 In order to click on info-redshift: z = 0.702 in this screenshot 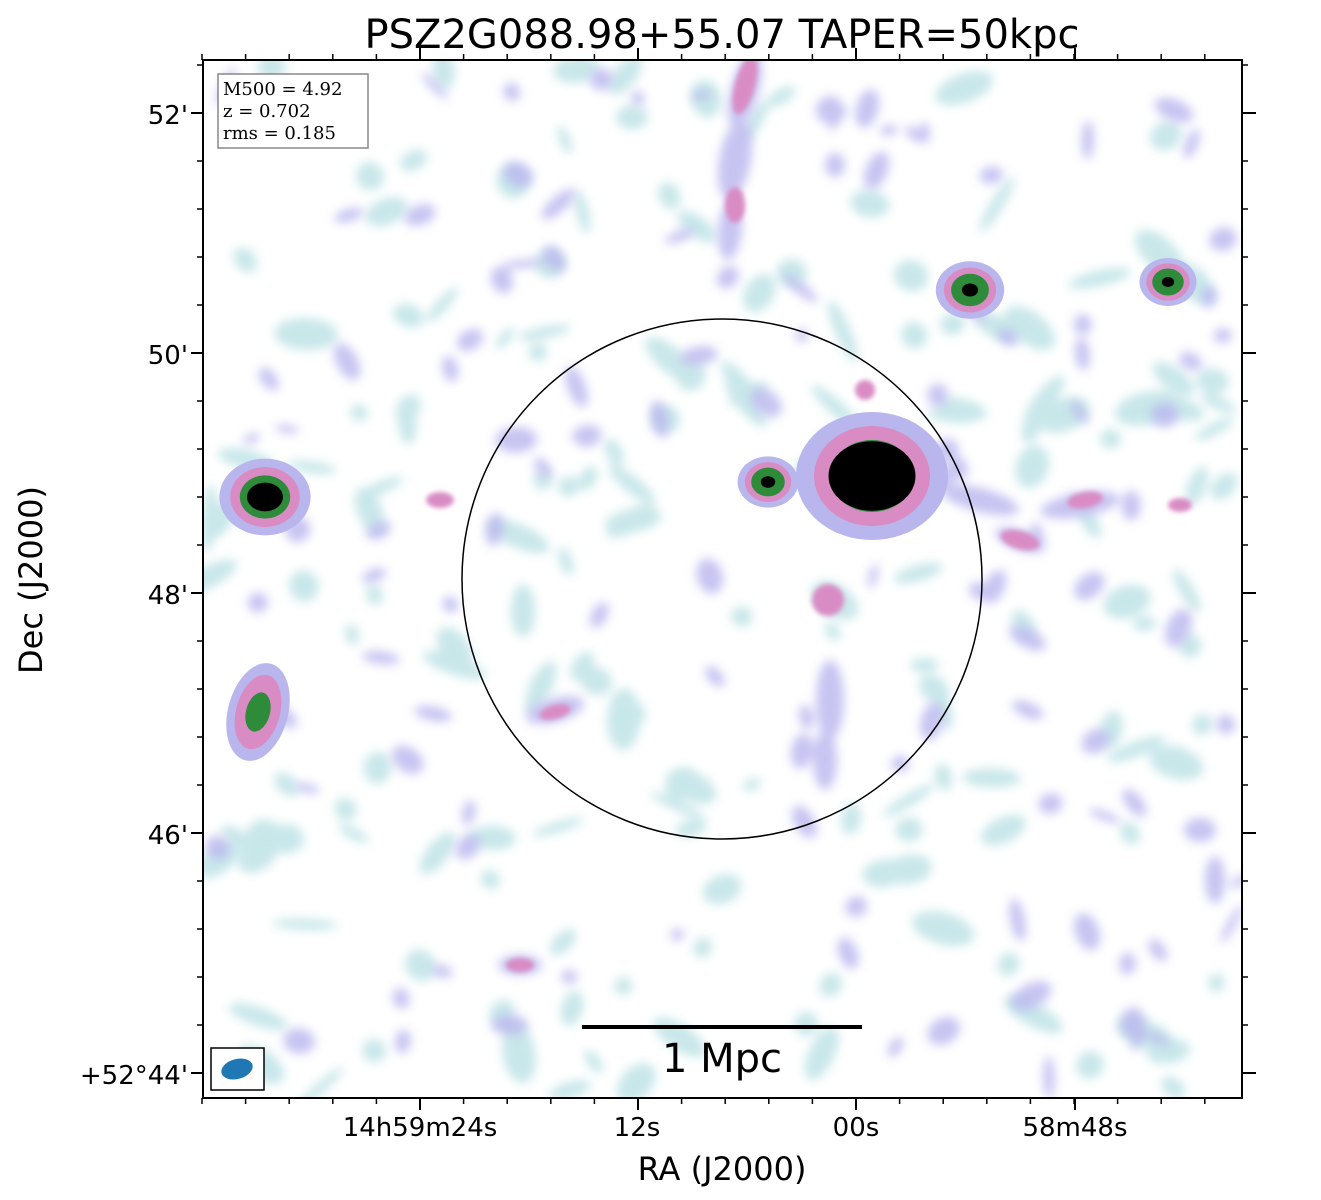, I will do `click(267, 111)`.